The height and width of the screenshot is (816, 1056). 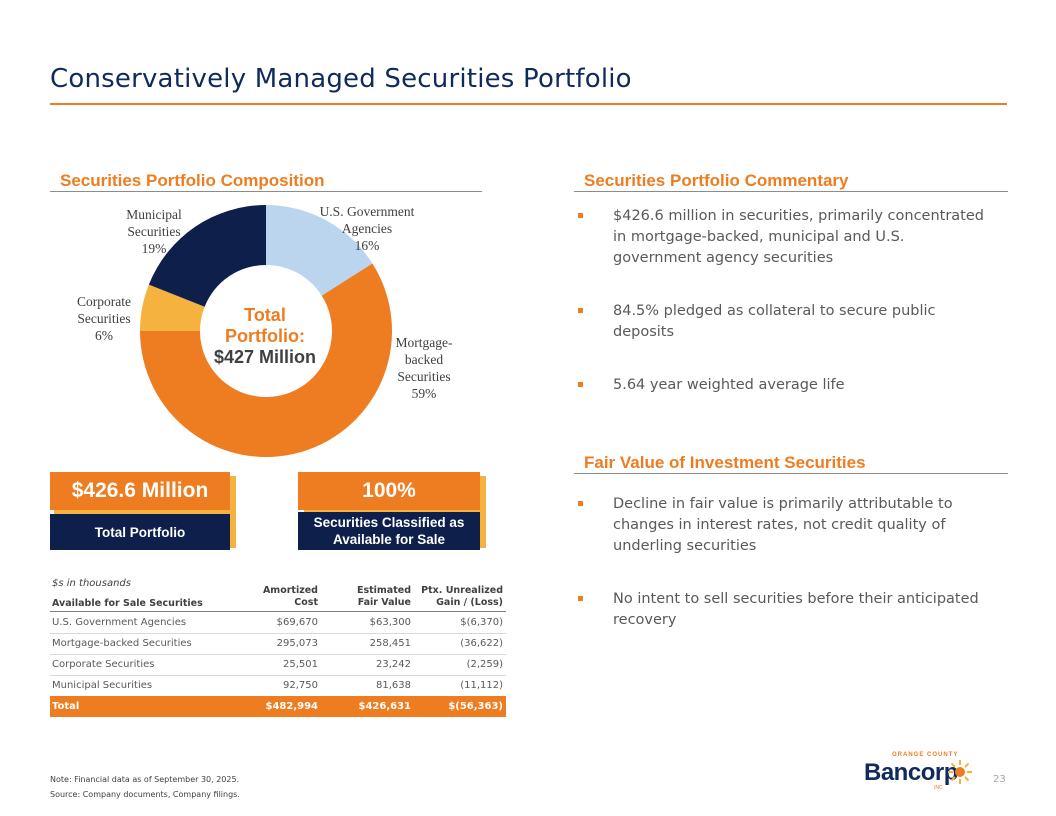 I want to click on kpi-afs-label-line2: Available for Sale, so click(x=389, y=539).